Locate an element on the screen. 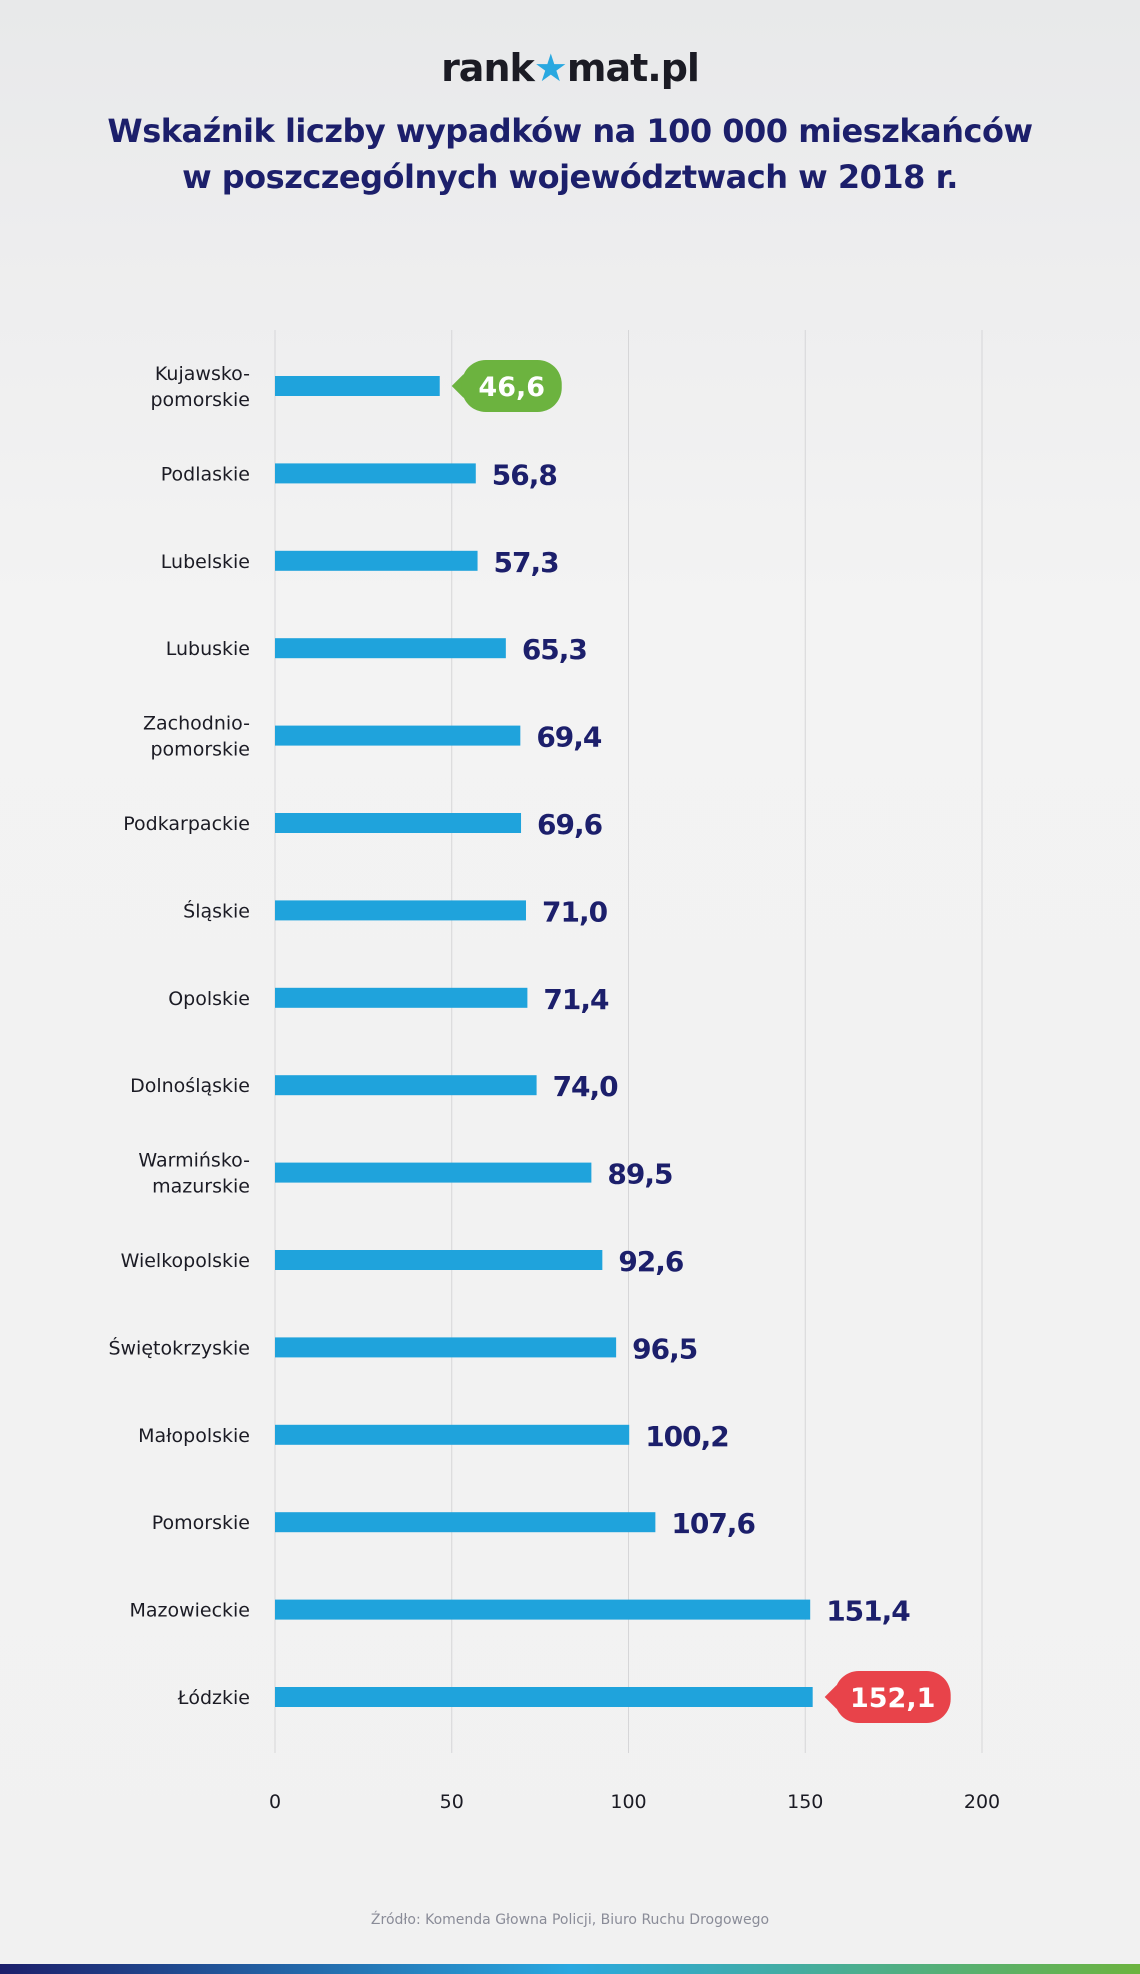  category-label: Podlaskie is located at coordinates (205, 474).